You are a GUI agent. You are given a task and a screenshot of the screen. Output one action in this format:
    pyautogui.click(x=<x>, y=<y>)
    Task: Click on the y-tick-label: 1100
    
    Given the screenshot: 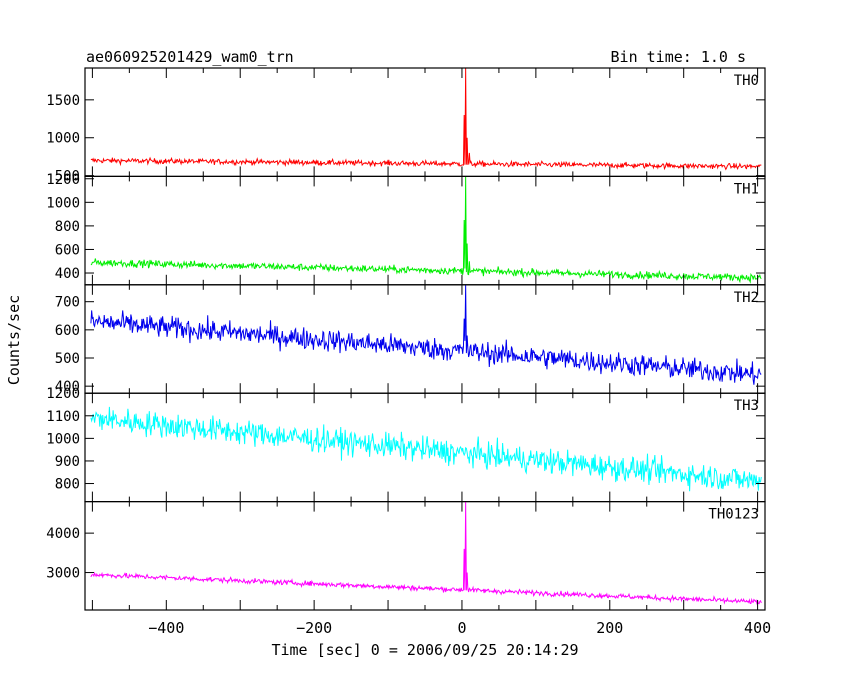 What is the action you would take?
    pyautogui.click(x=63, y=417)
    